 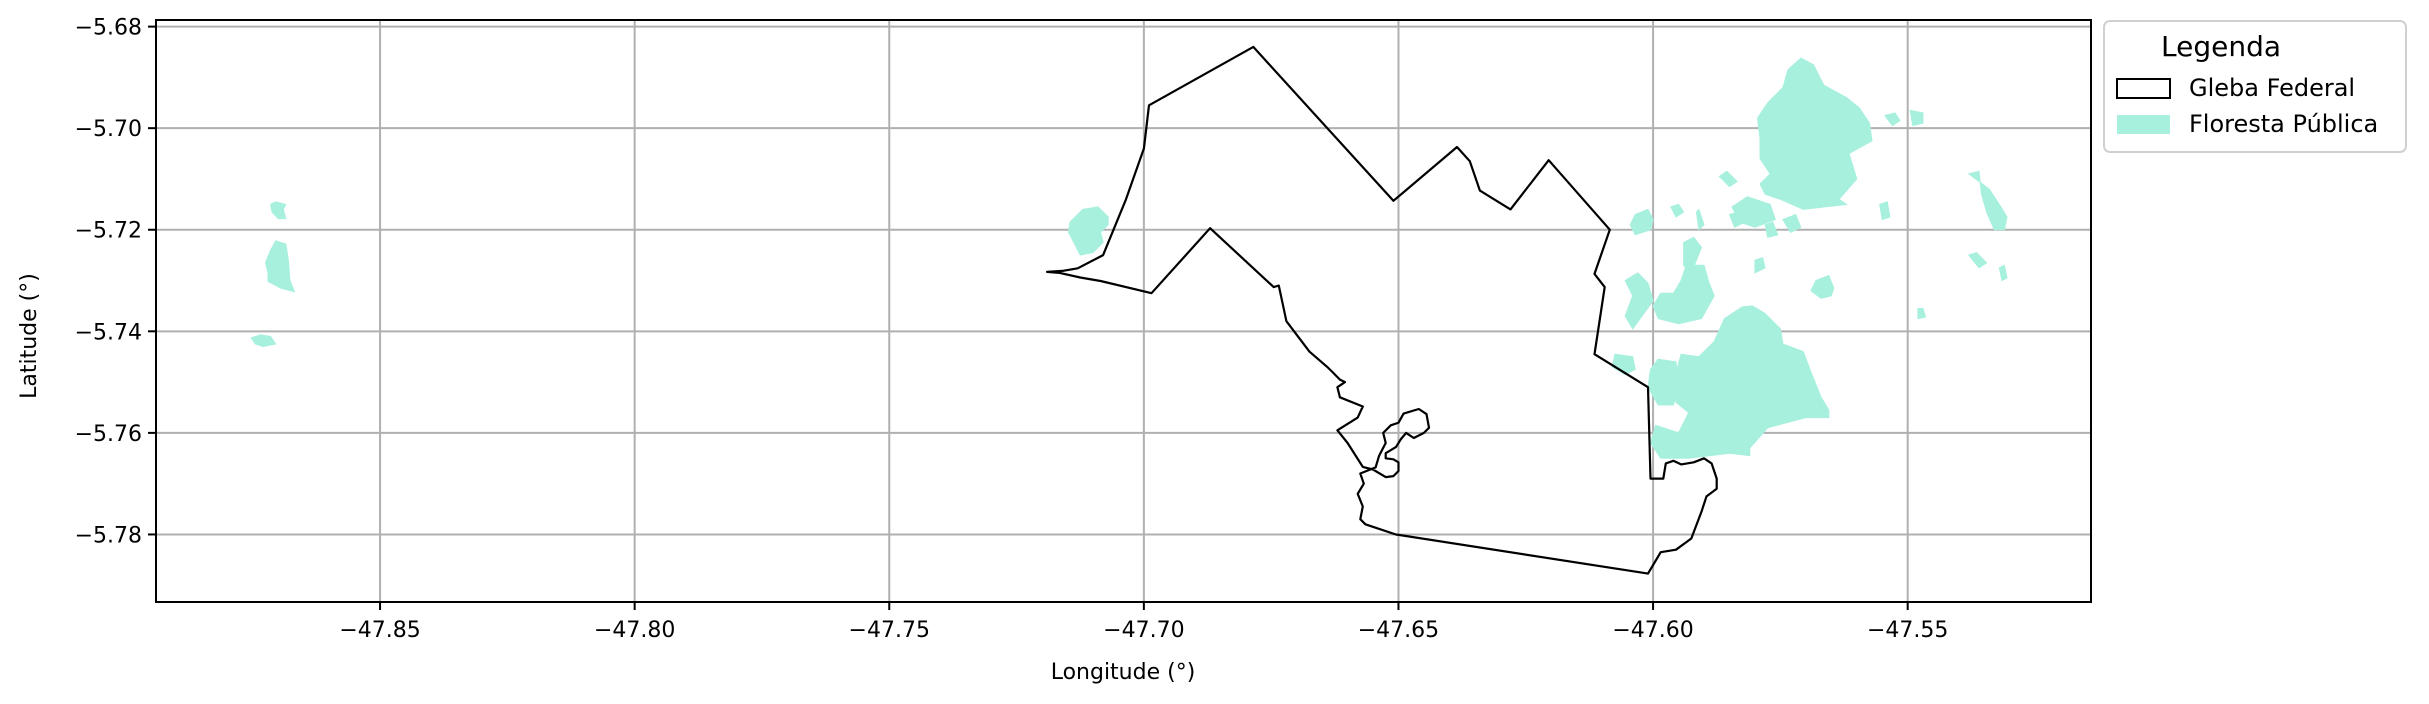 I want to click on y-tick-label: −5.74, so click(x=108, y=332).